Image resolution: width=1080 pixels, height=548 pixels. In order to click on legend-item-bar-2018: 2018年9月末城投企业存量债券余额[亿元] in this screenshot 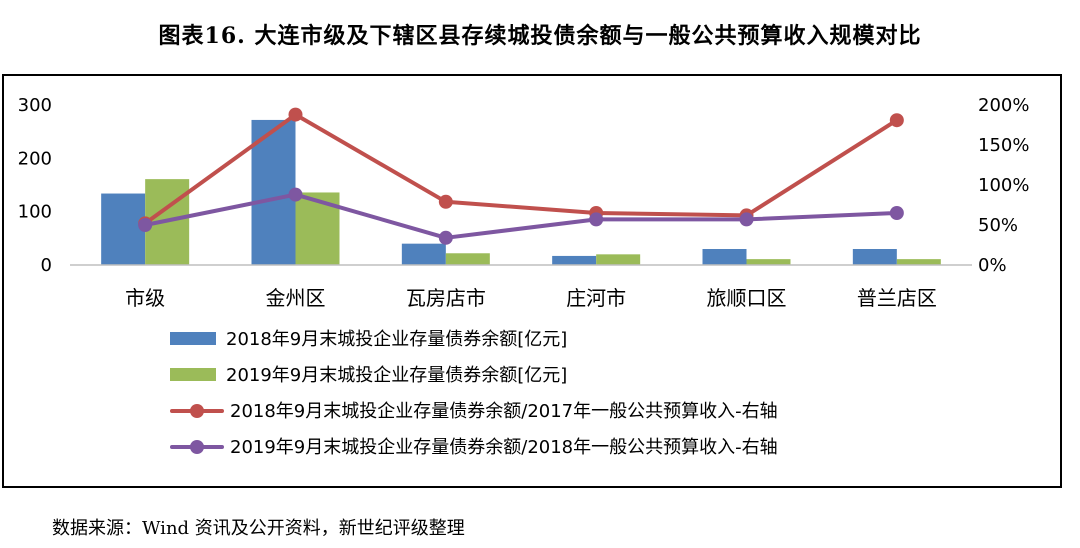, I will do `click(474, 338)`.